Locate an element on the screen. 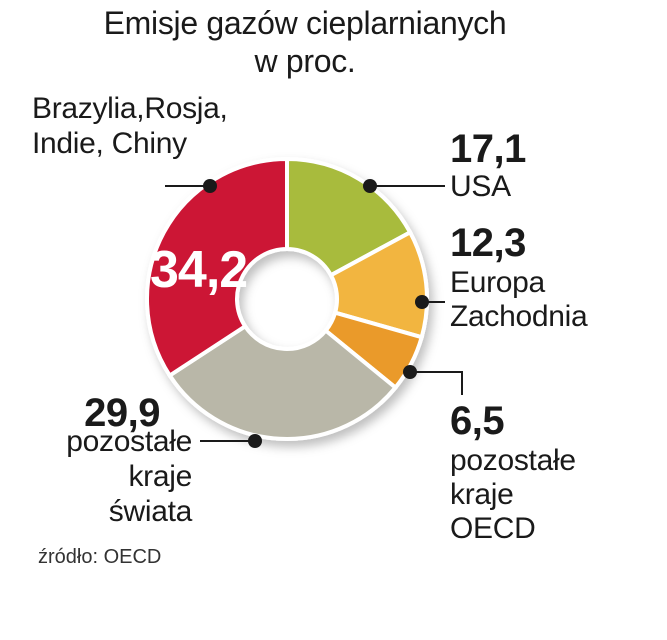 The image size is (667, 640). bric-slice-value: 34,2 is located at coordinates (199, 270).